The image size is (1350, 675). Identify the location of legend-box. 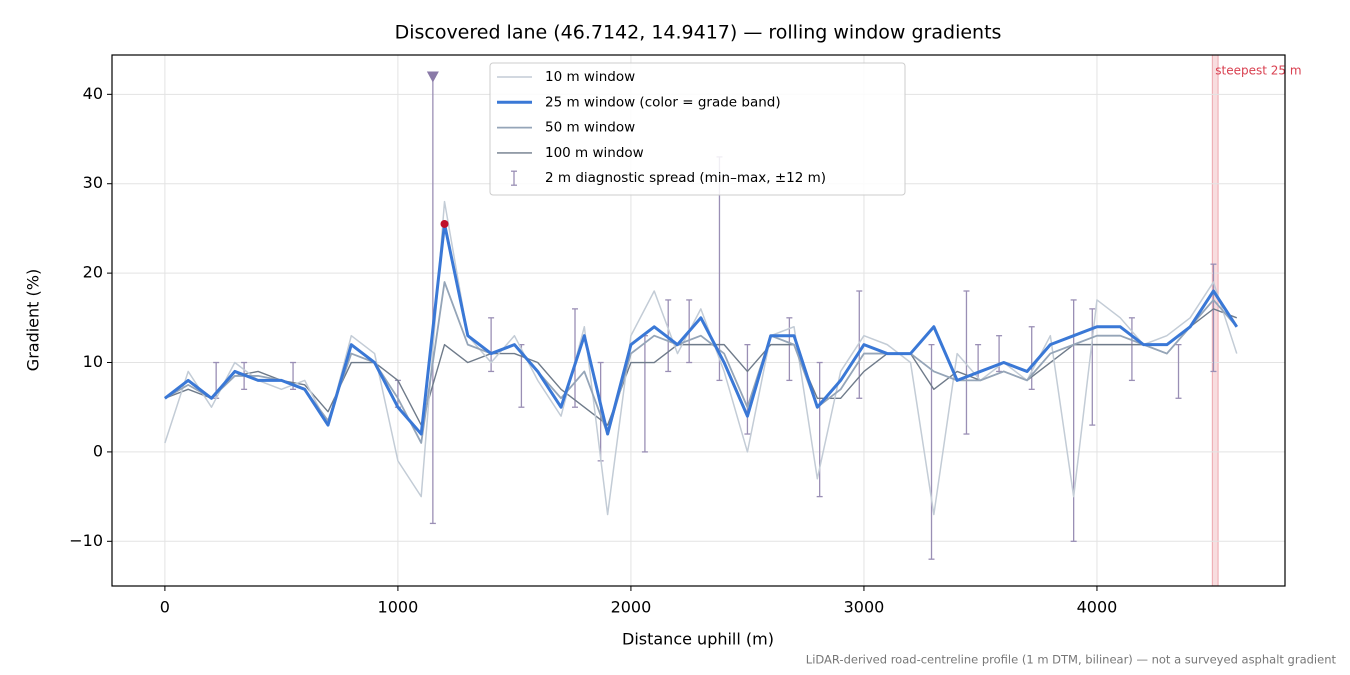
(697, 129).